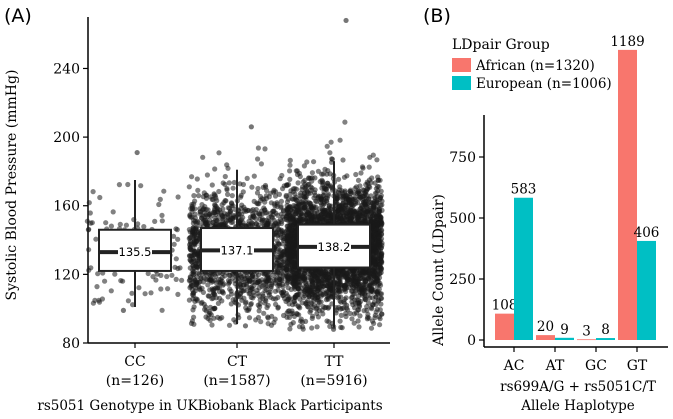 The image size is (673, 419). Describe the element at coordinates (237, 247) in the screenshot. I see `panel-a-box-CT: 137.1` at that location.